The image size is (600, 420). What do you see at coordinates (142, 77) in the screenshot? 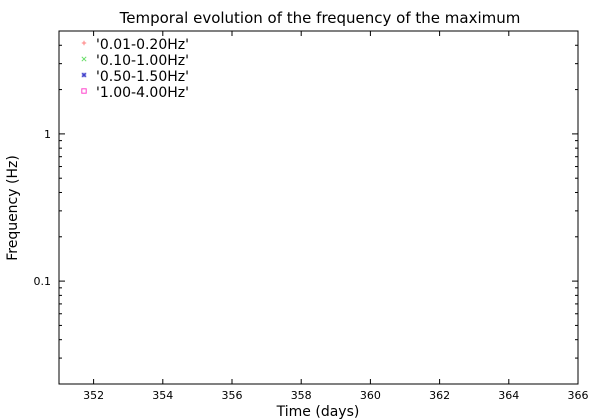
I see `legend-label: '0.50-1.50Hz'` at bounding box center [142, 77].